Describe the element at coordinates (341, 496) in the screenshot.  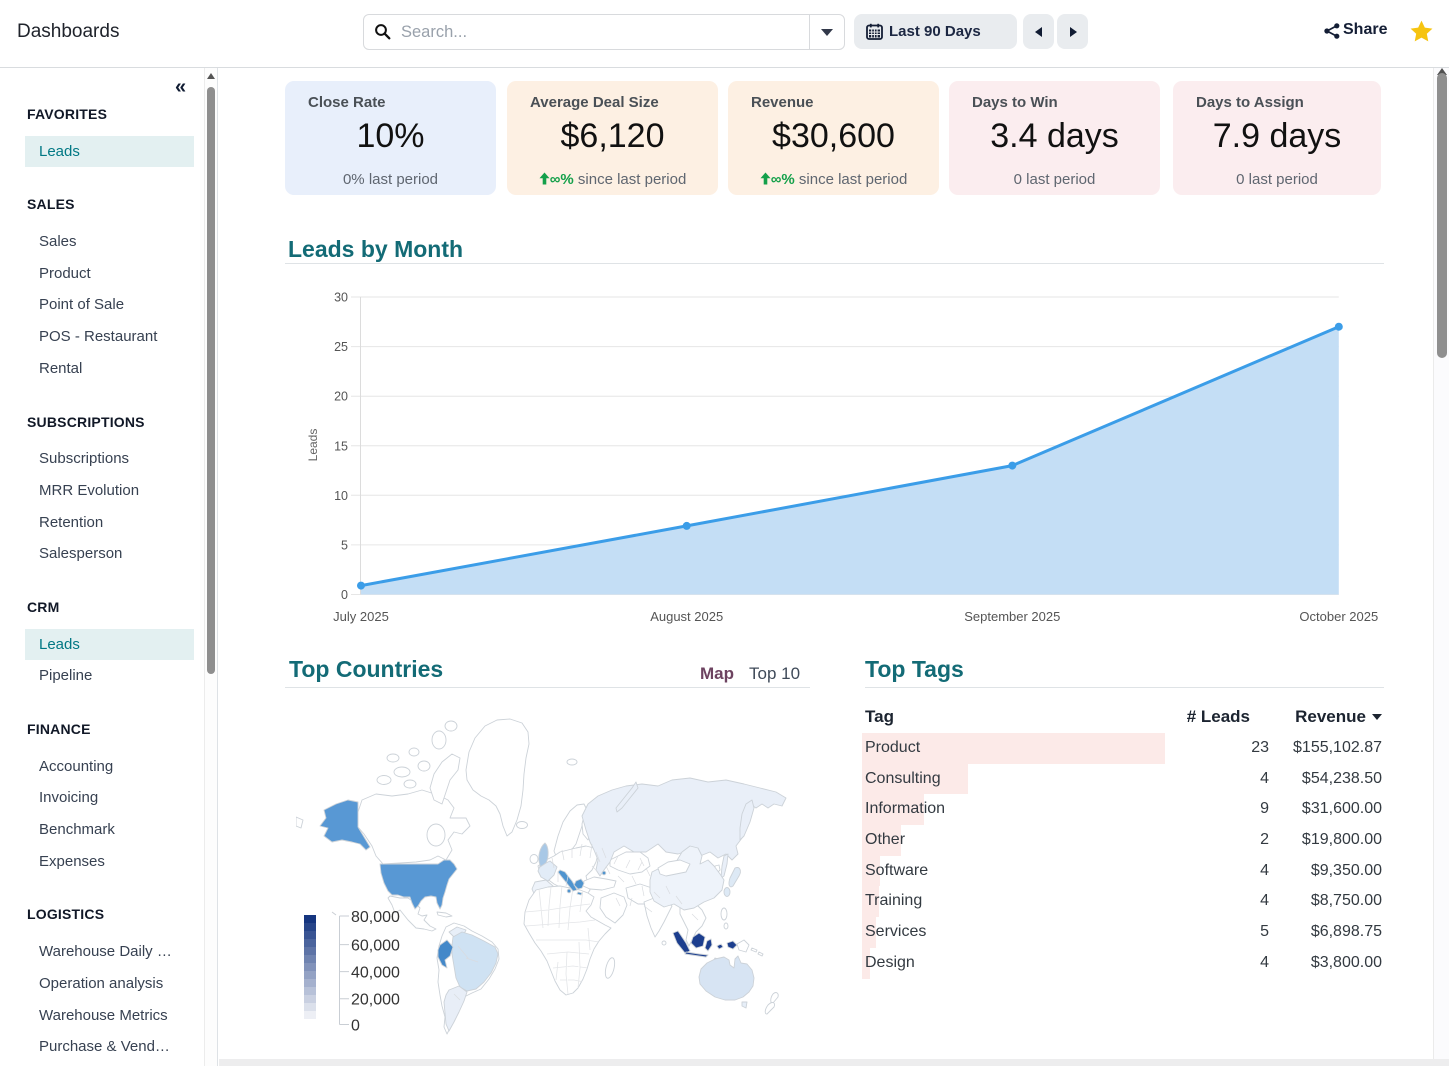
I see `svg-text: 10` at that location.